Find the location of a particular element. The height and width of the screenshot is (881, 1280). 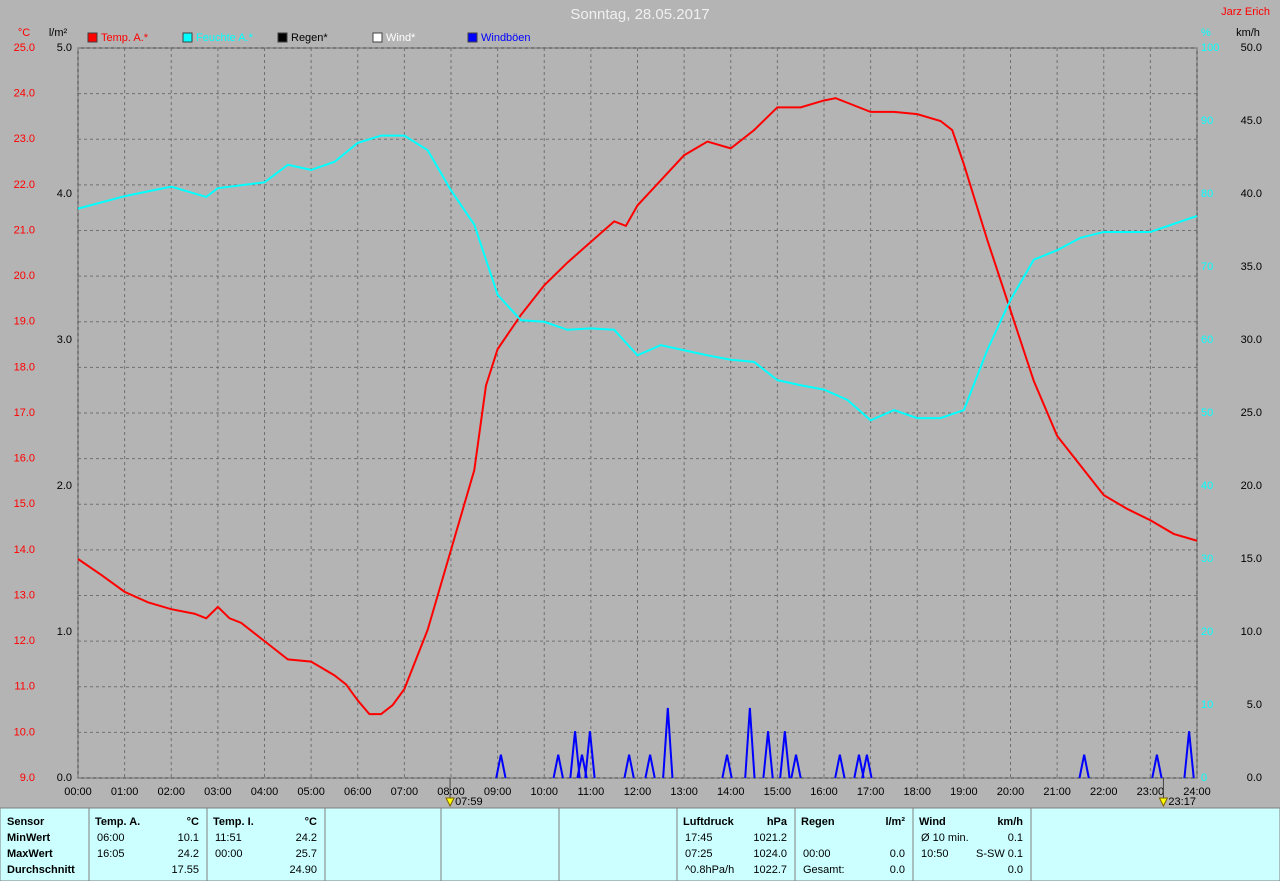

cell-dir: S-SW is located at coordinates (990, 854).